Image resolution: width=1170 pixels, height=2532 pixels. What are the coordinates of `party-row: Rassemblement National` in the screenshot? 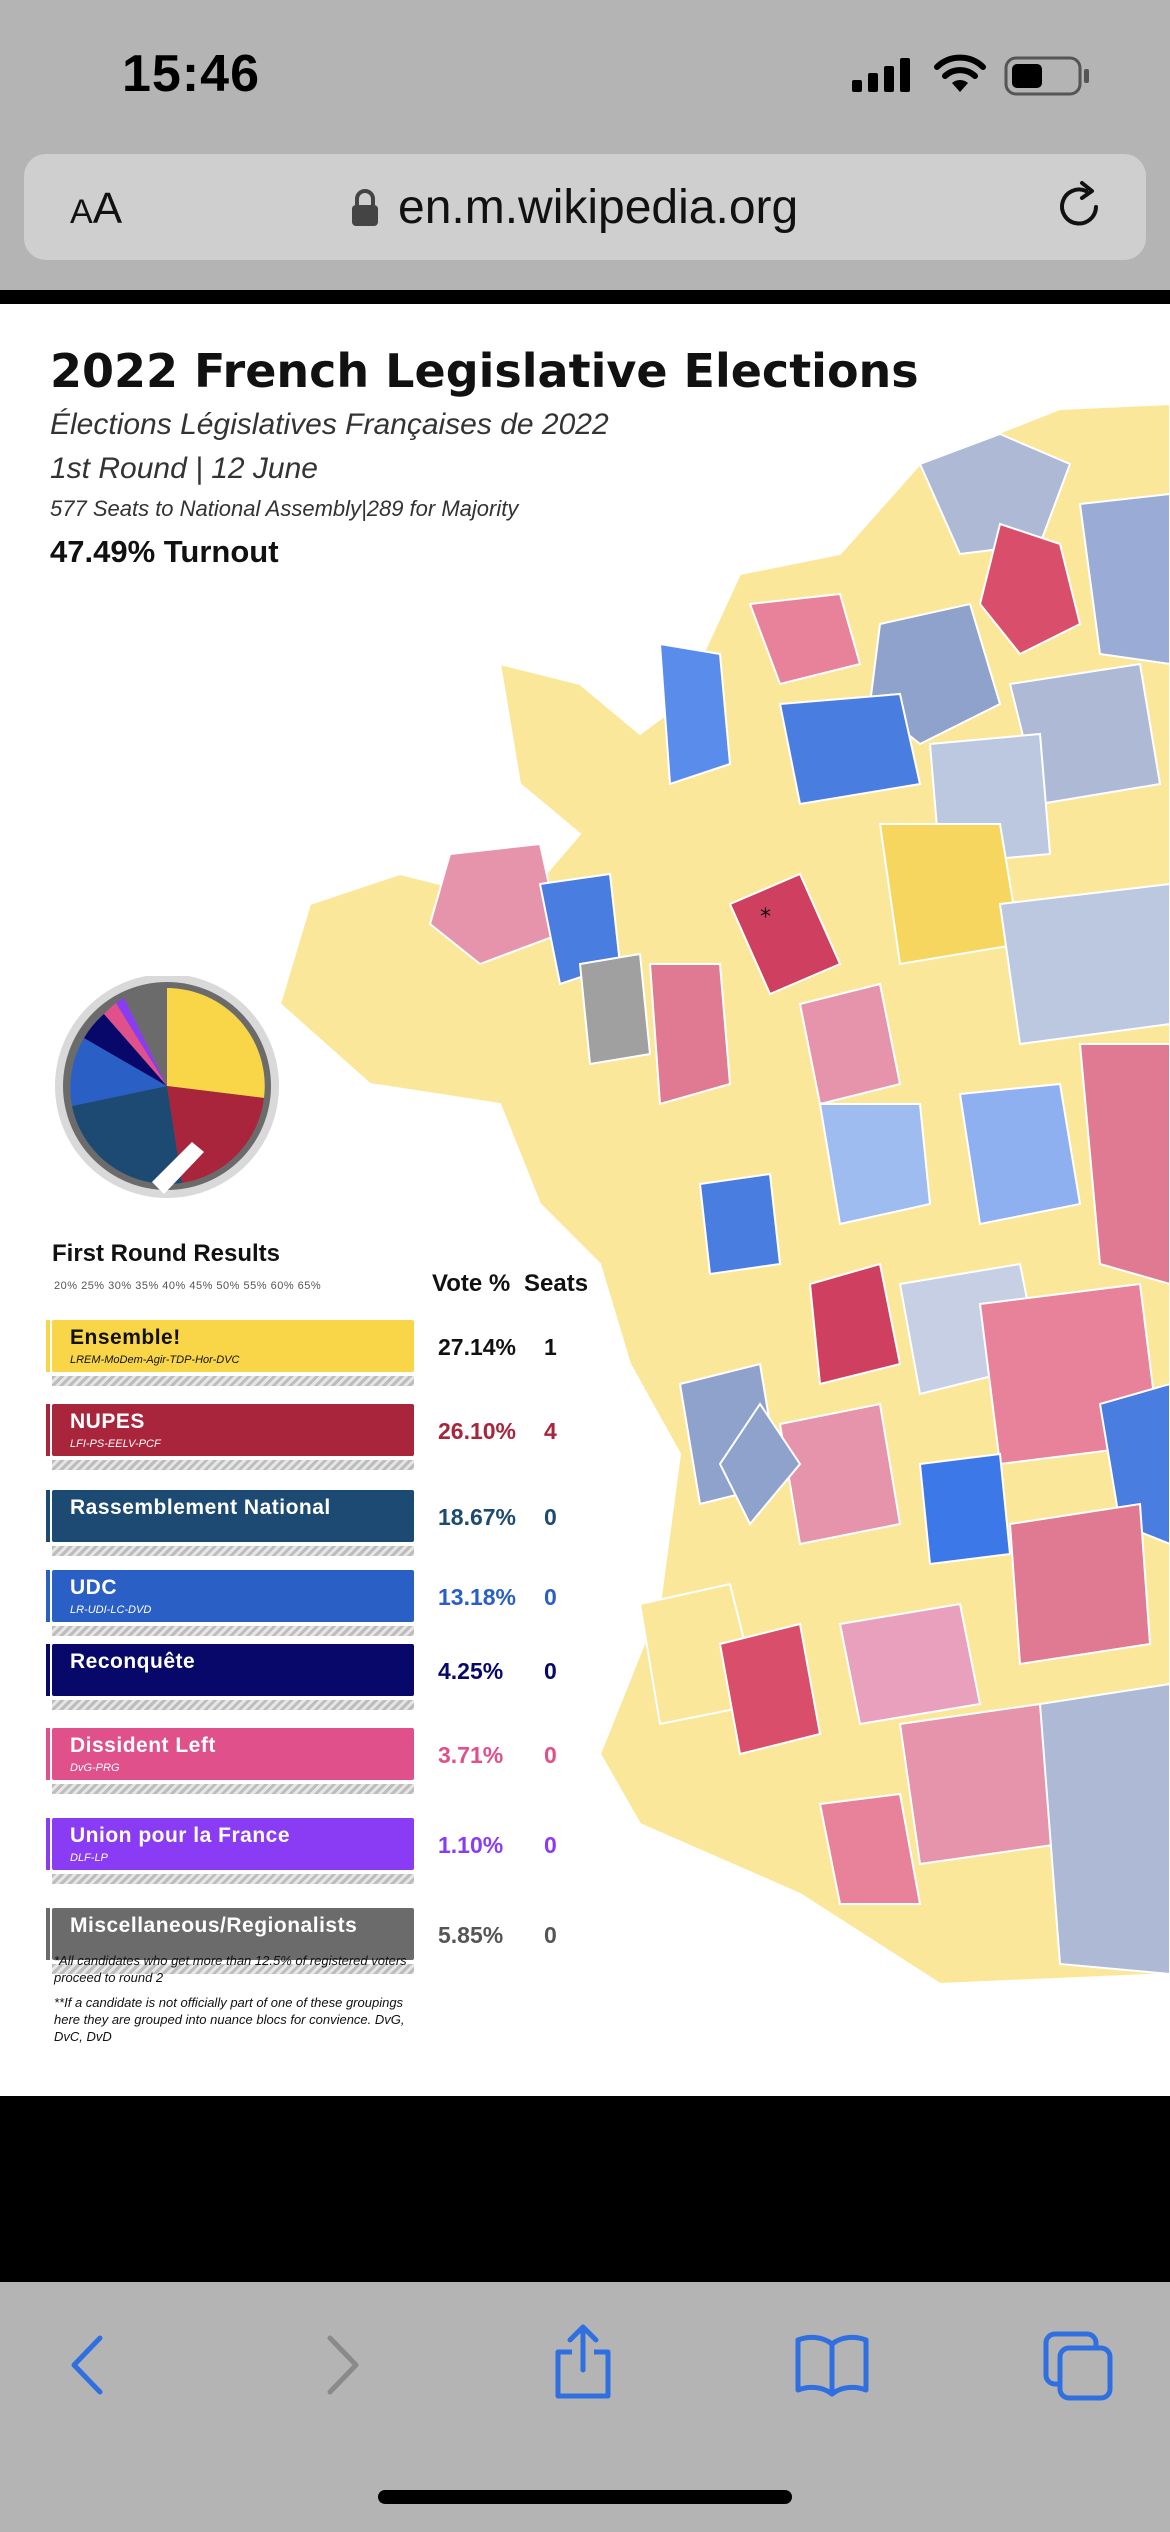 It's located at (230, 1523).